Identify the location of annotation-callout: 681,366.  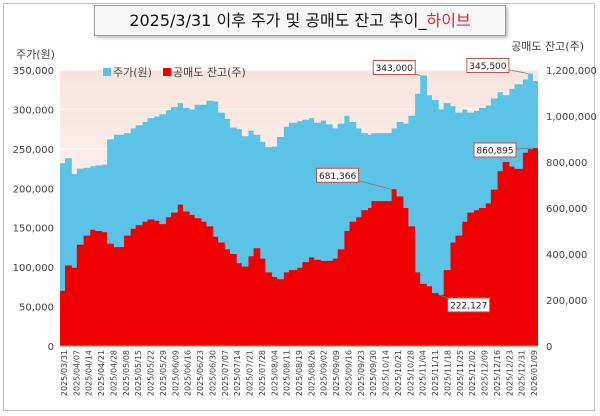
(354, 178).